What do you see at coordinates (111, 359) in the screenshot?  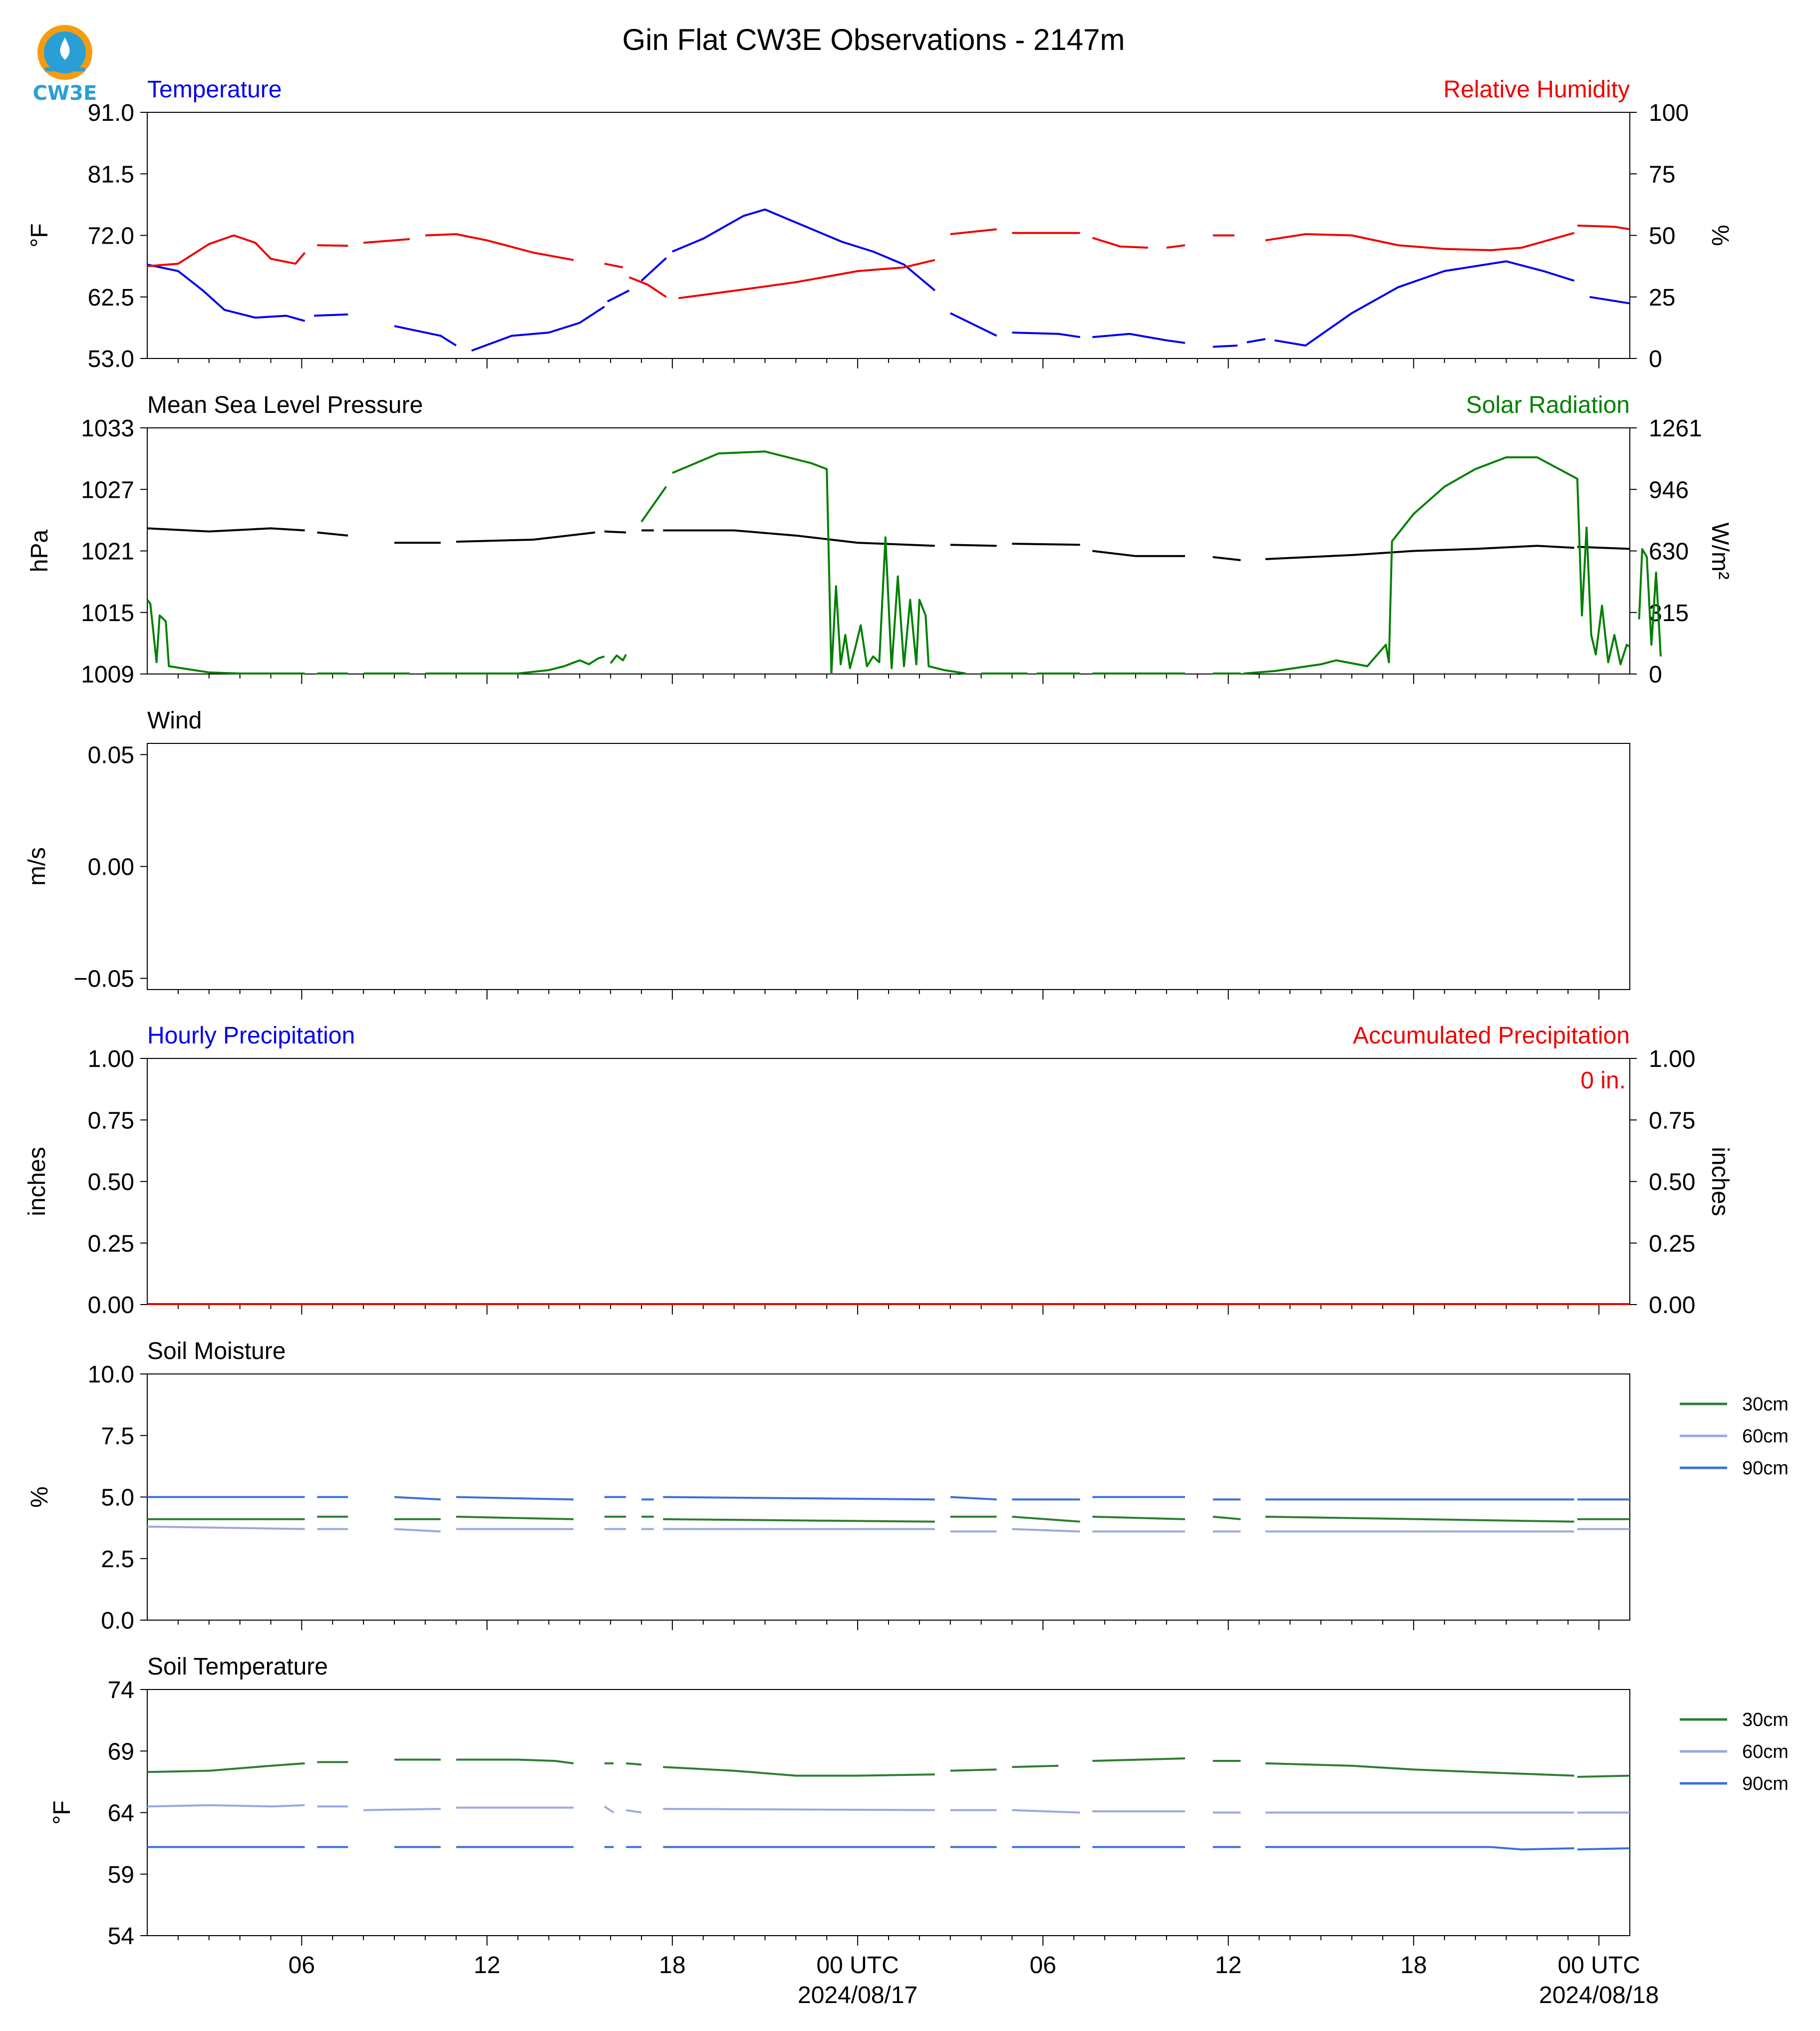 I see `y-tick-label: 53.0` at bounding box center [111, 359].